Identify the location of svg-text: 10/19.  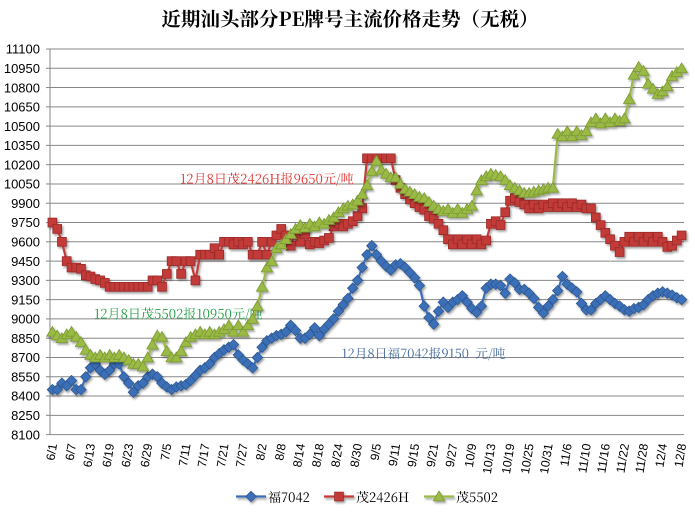
(508, 458).